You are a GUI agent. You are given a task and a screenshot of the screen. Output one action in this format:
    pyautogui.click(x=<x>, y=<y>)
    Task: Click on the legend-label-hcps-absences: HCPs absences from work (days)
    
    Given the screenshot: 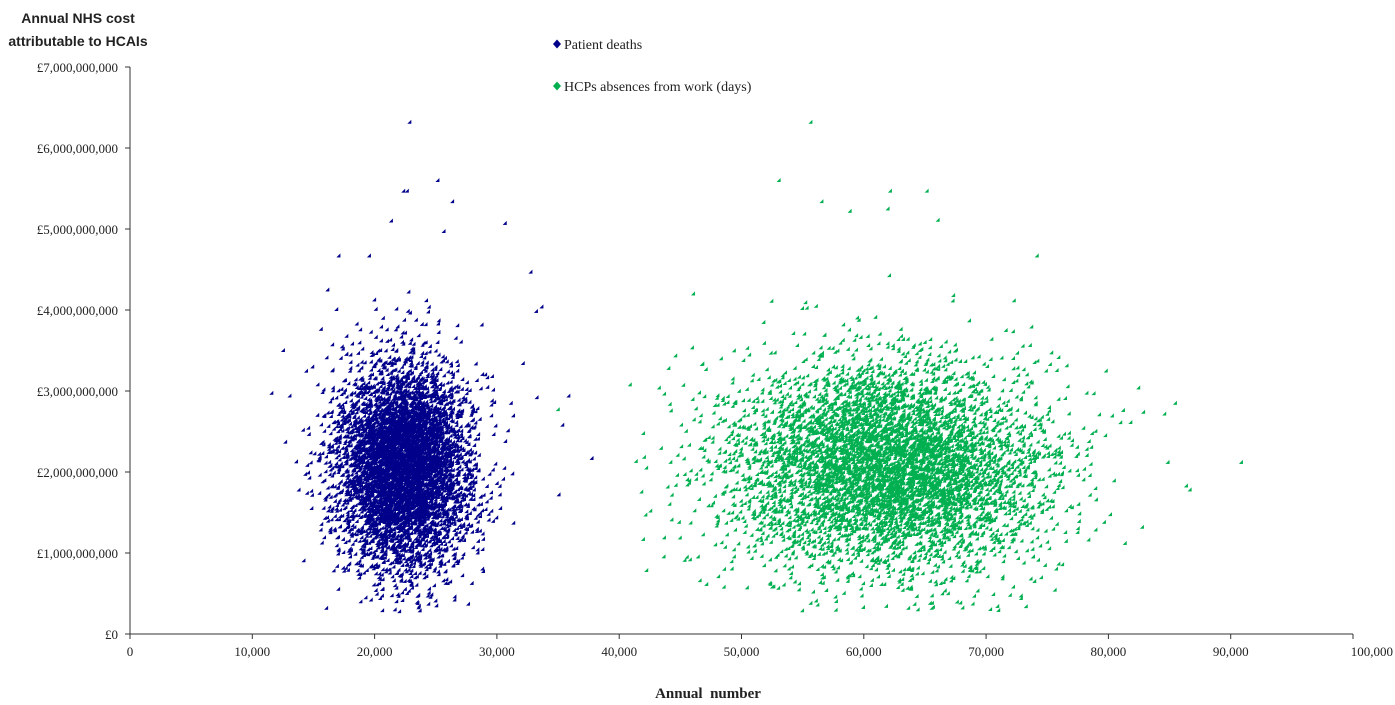 What is the action you would take?
    pyautogui.click(x=658, y=87)
    